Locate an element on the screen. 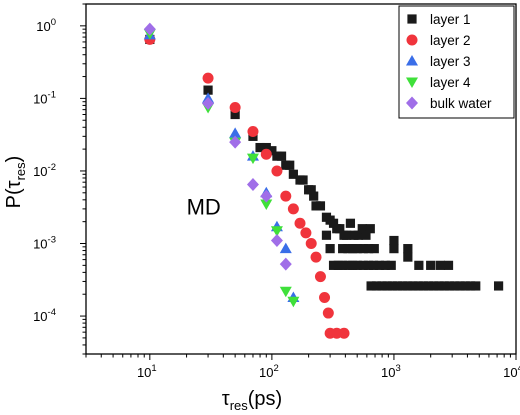 This screenshot has height=415, width=520. legend-label: layer 2 is located at coordinates (450, 40).